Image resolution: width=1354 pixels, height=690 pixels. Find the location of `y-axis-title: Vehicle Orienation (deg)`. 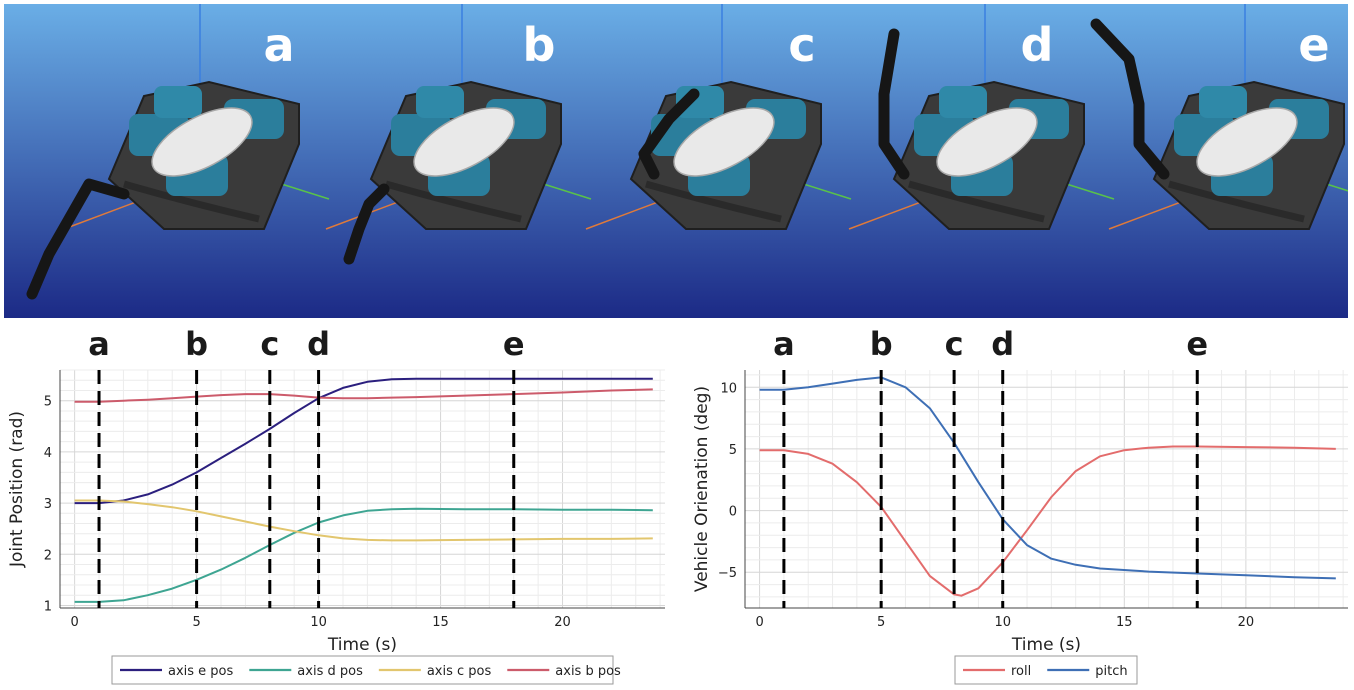

y-axis-title: Vehicle Orienation (deg) is located at coordinates (702, 489).